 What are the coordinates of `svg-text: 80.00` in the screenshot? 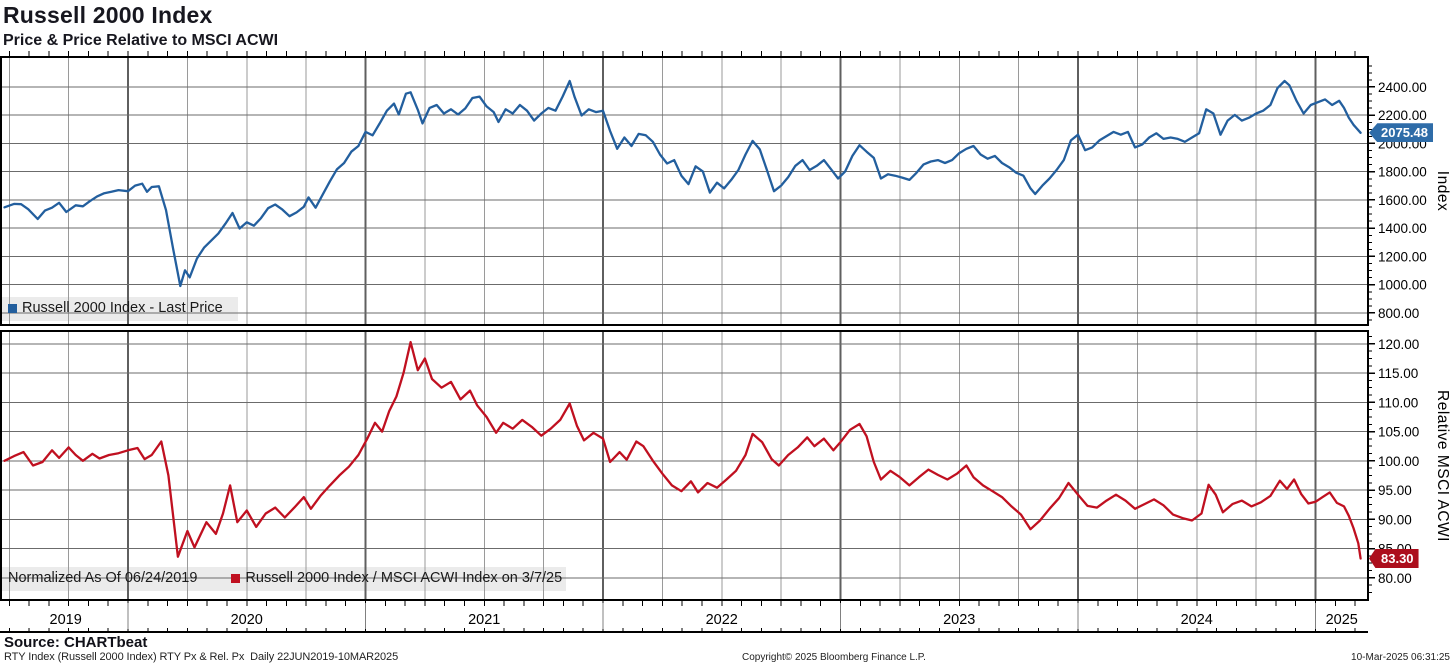 It's located at (1395, 578).